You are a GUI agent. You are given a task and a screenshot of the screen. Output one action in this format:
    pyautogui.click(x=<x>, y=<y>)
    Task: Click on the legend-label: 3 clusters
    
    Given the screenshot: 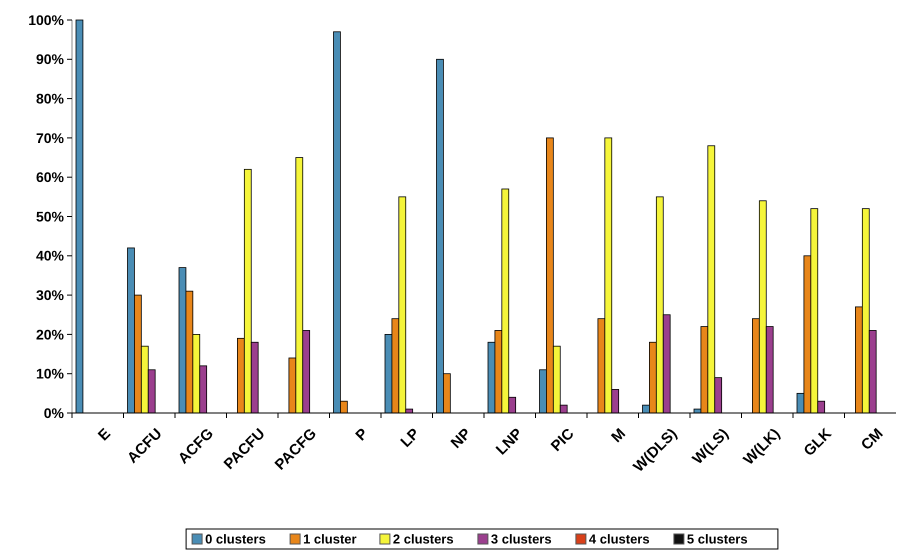 What is the action you would take?
    pyautogui.click(x=521, y=539)
    